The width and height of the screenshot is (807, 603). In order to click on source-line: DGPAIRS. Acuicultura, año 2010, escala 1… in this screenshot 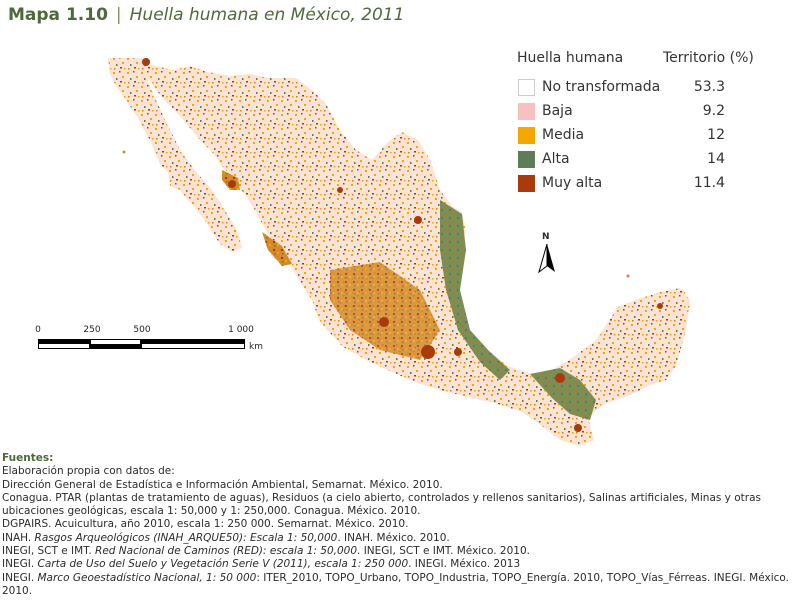, I will do `click(404, 524)`.